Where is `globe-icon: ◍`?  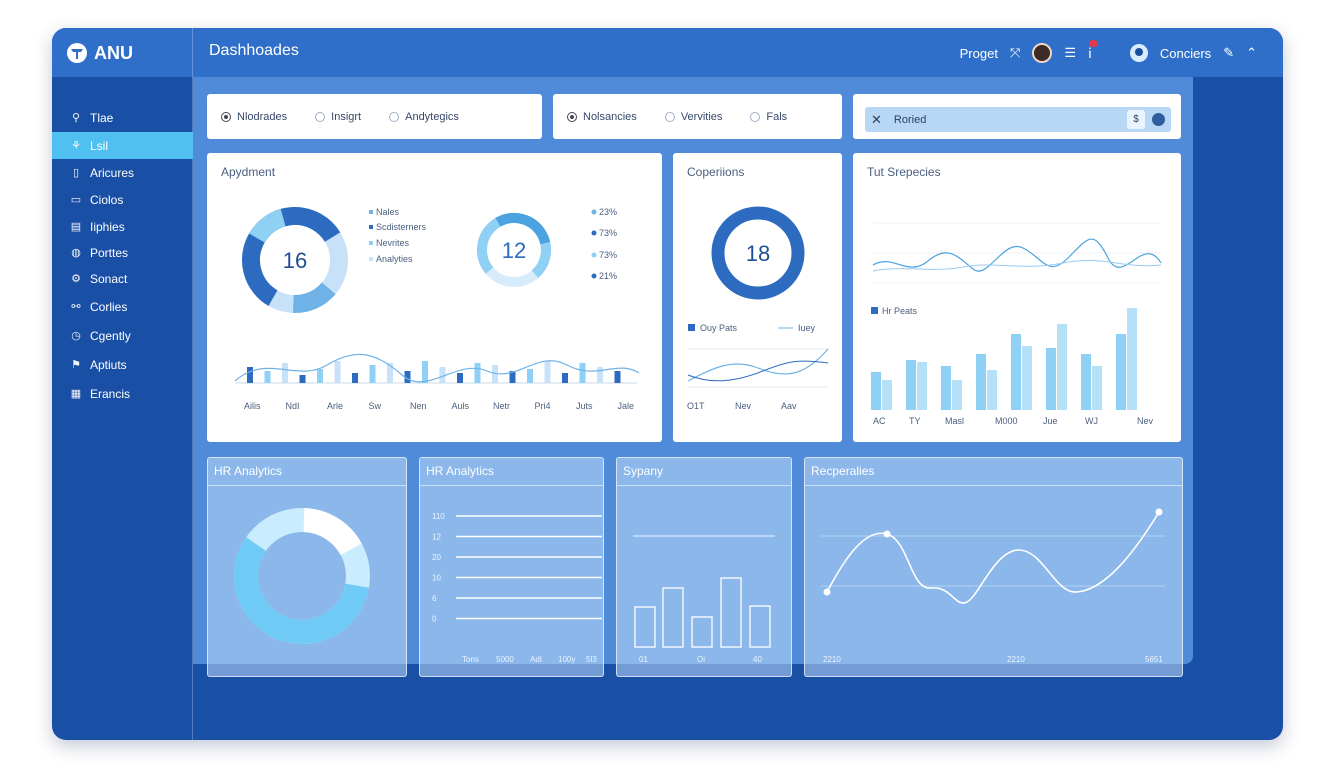
globe-icon: ◍ is located at coordinates (76, 253).